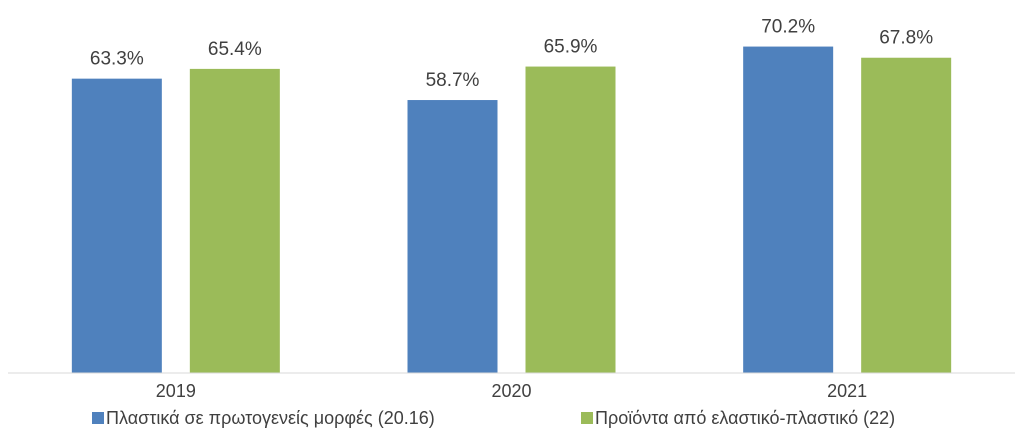 This screenshot has height=437, width=1027. I want to click on data-label-2021-series-2: 67.8%, so click(906, 38).